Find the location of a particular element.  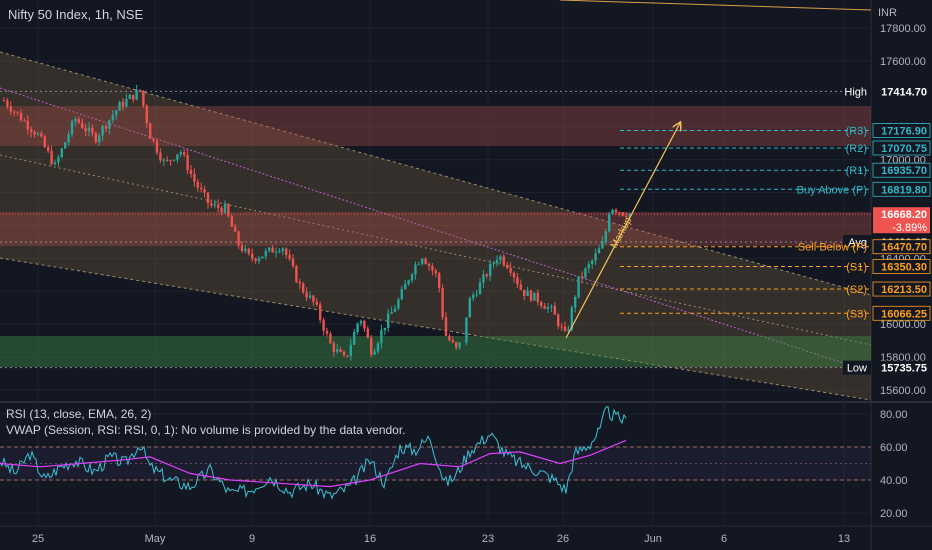

buy-sell-zone is located at coordinates (435, 229).